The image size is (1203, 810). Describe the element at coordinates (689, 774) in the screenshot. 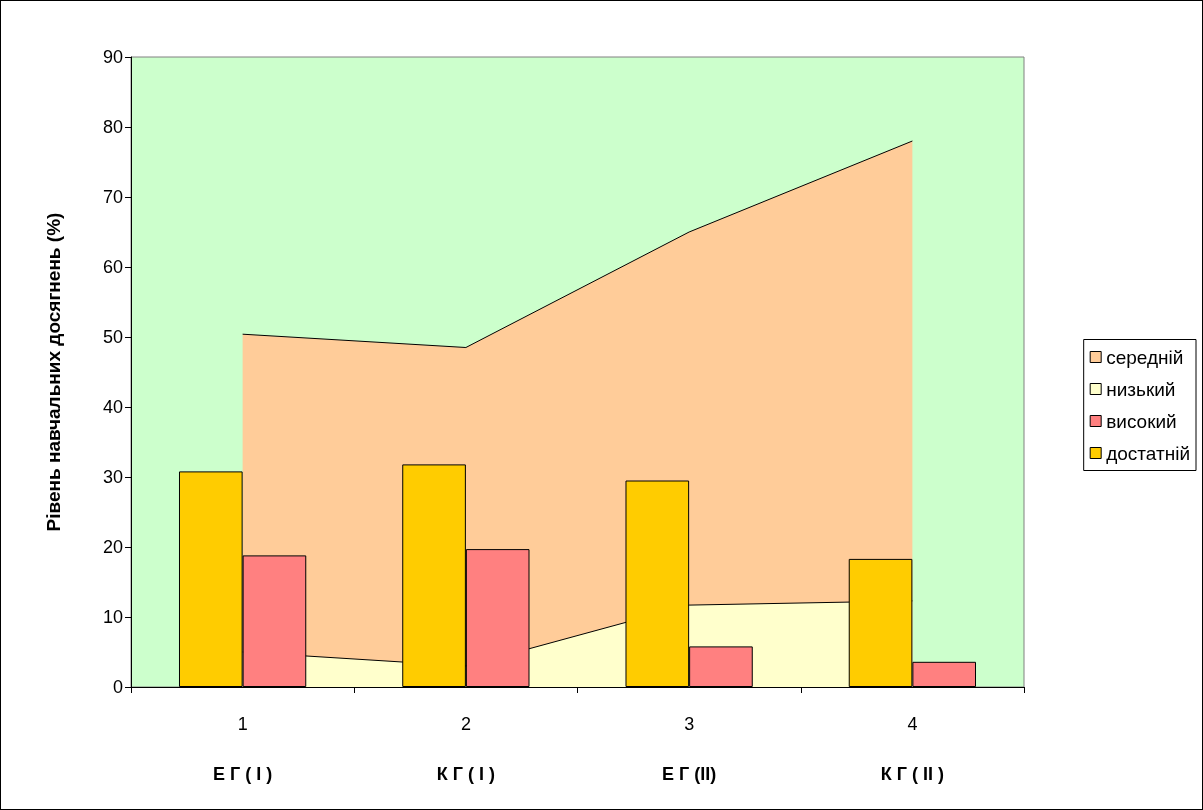

I see `text: Е Г (ІІ)` at that location.